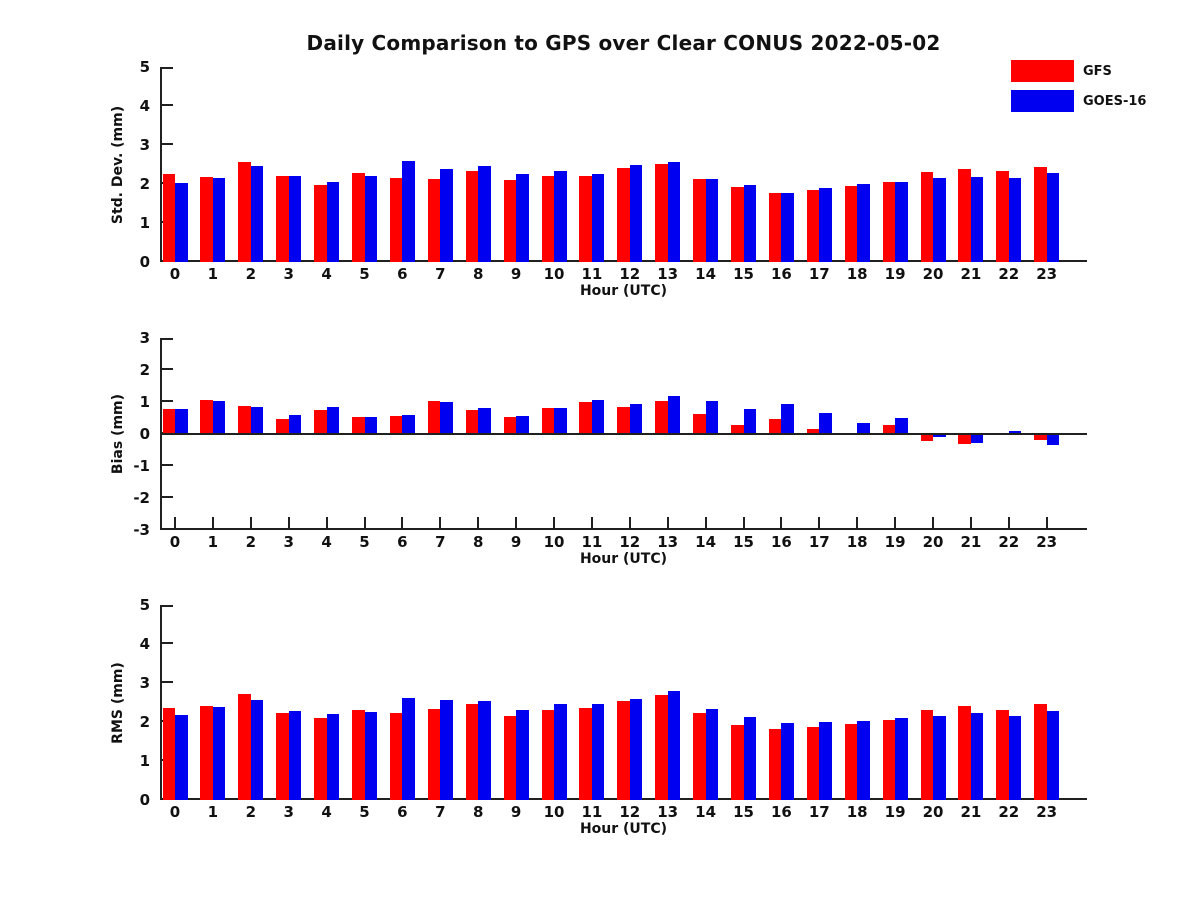 The width and height of the screenshot is (1200, 900). What do you see at coordinates (592, 812) in the screenshot?
I see `x-tick-label: 11` at bounding box center [592, 812].